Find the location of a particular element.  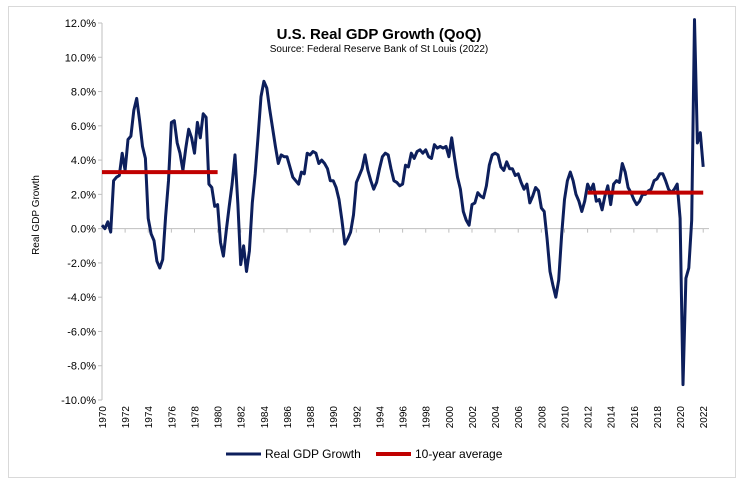

legend: Real GDP Growth 10-year average is located at coordinates (364, 454).